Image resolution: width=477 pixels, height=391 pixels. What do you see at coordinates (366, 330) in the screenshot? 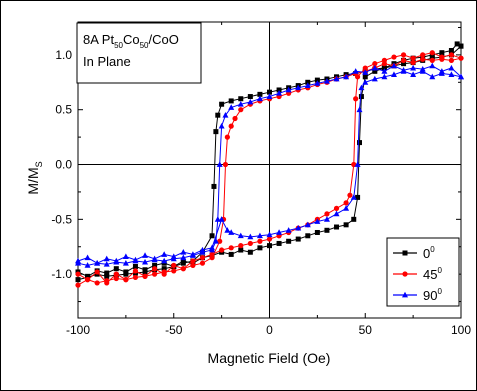
I see `x-tick-label: 50` at bounding box center [366, 330].